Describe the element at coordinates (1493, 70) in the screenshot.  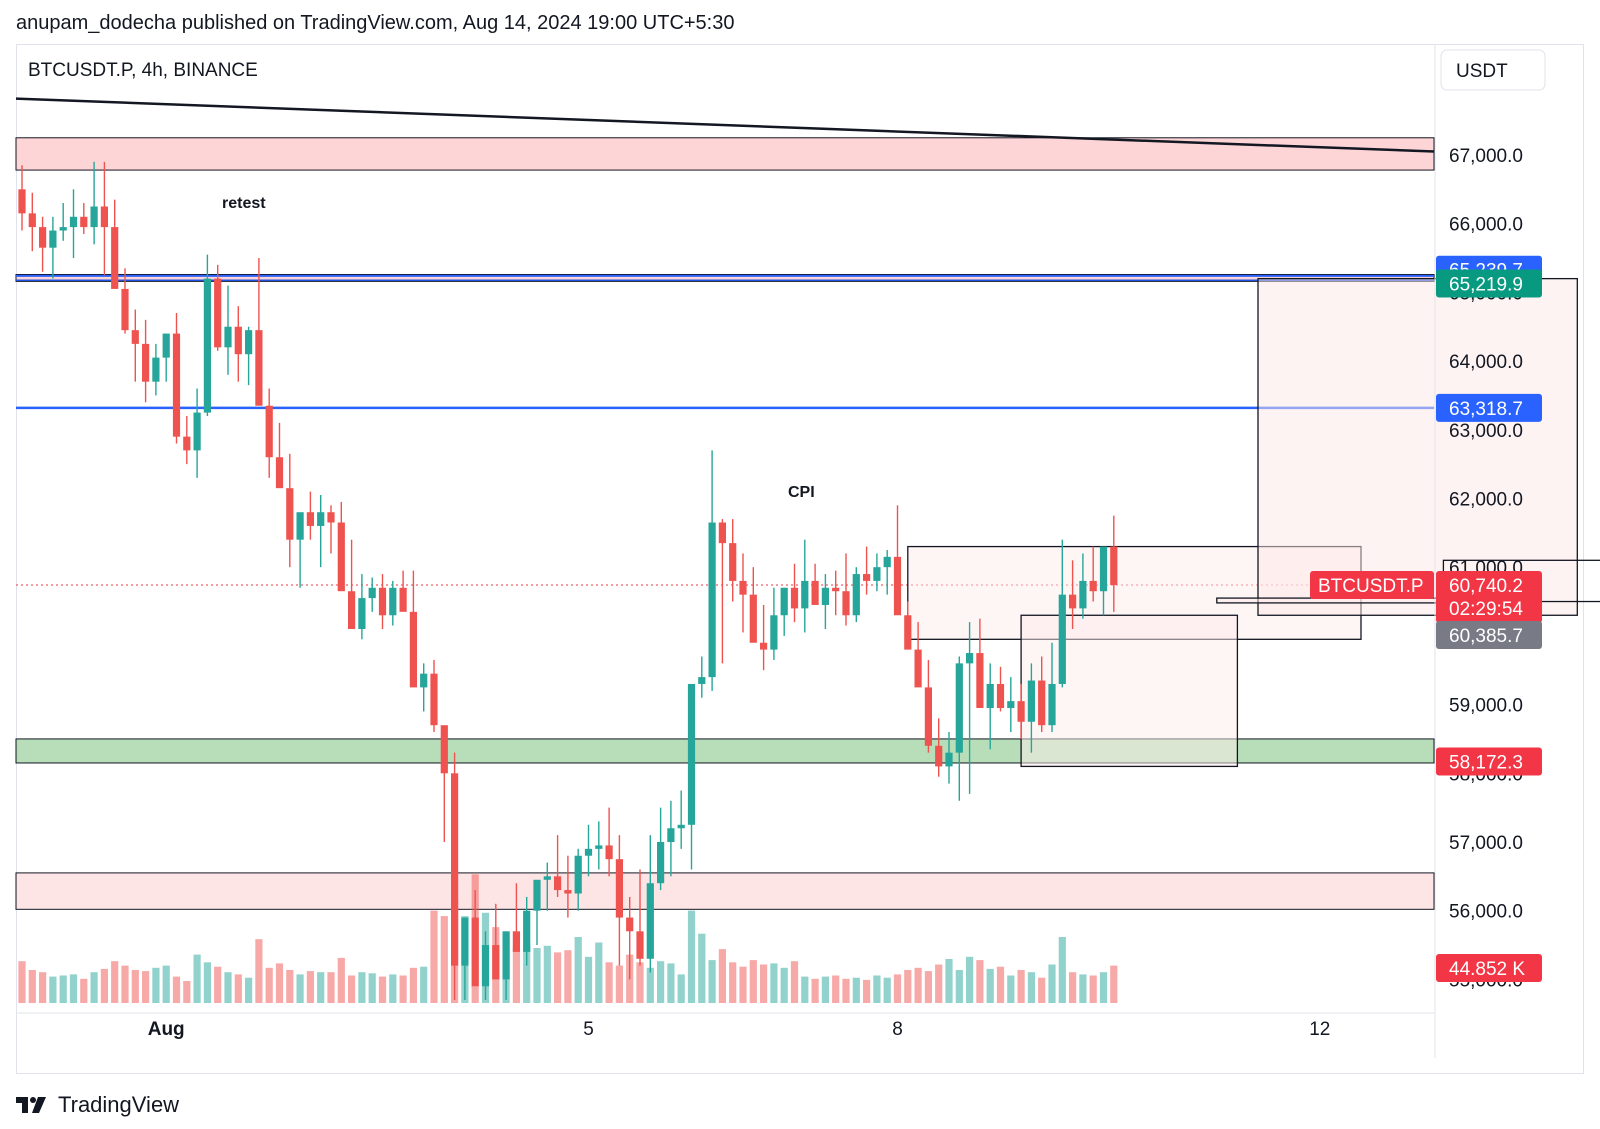
I see `currency-button` at that location.